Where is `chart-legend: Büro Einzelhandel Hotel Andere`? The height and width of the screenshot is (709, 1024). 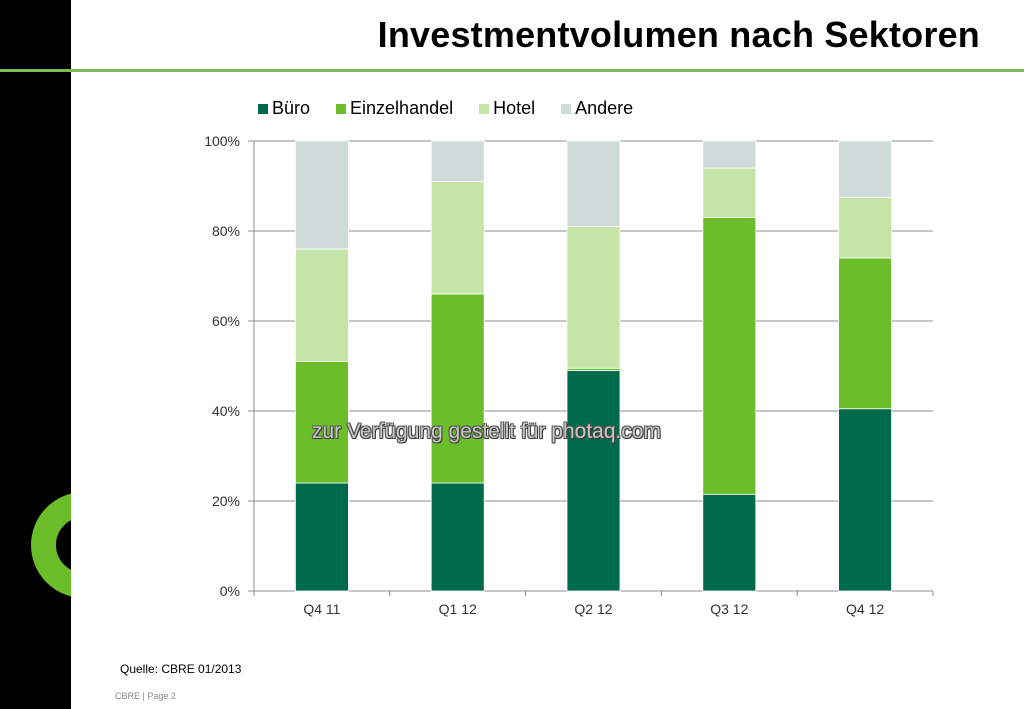 chart-legend: Büro Einzelhandel Hotel Andere is located at coordinates (458, 108).